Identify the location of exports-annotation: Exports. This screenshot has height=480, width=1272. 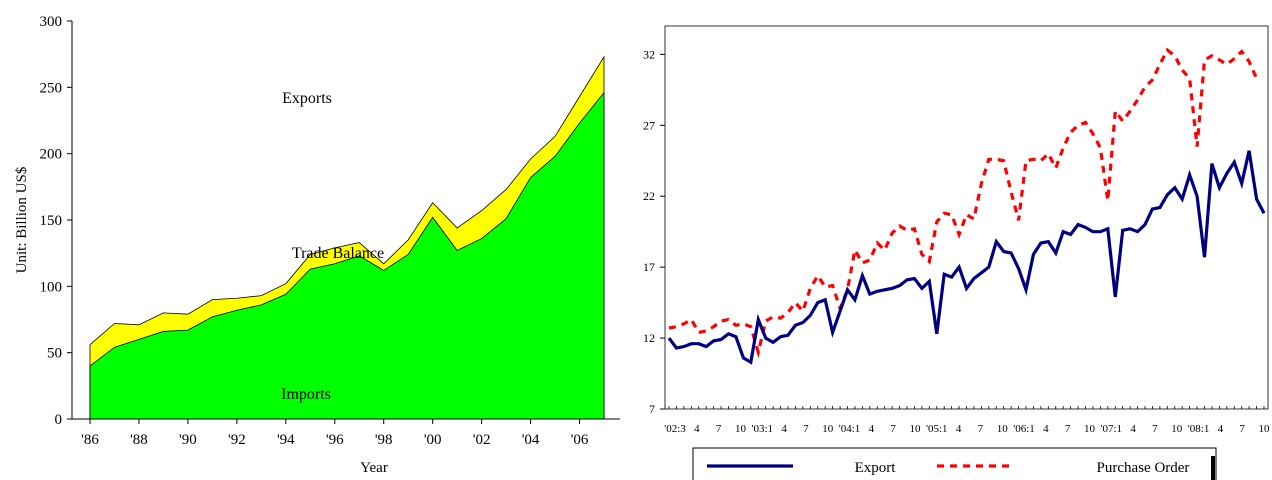
(307, 98).